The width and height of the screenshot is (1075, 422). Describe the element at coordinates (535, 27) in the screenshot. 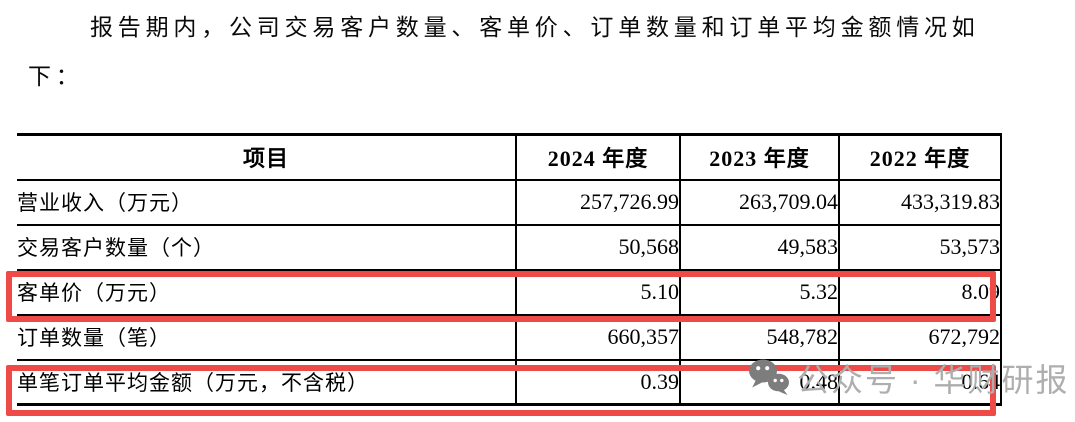

I see `intro-line-1: 报告期内，公司交易客户数量、客单价、订单数量和订单平均金额情况如` at that location.